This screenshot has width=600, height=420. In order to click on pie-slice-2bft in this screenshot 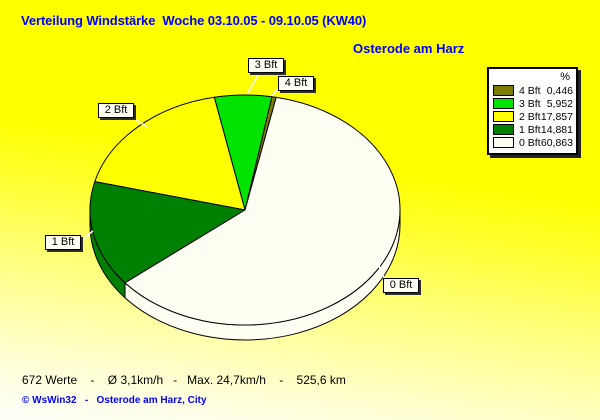, I will do `click(170, 153)`.